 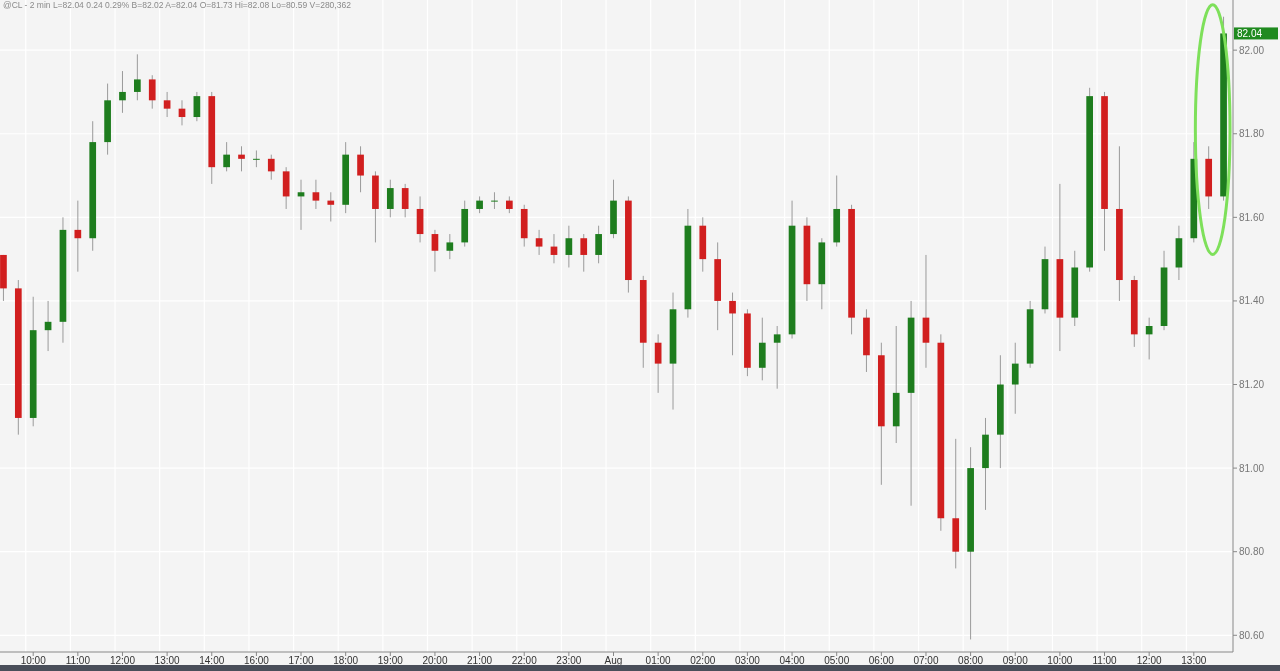 What do you see at coordinates (1252, 552) in the screenshot?
I see `y-tick-label: 80.80` at bounding box center [1252, 552].